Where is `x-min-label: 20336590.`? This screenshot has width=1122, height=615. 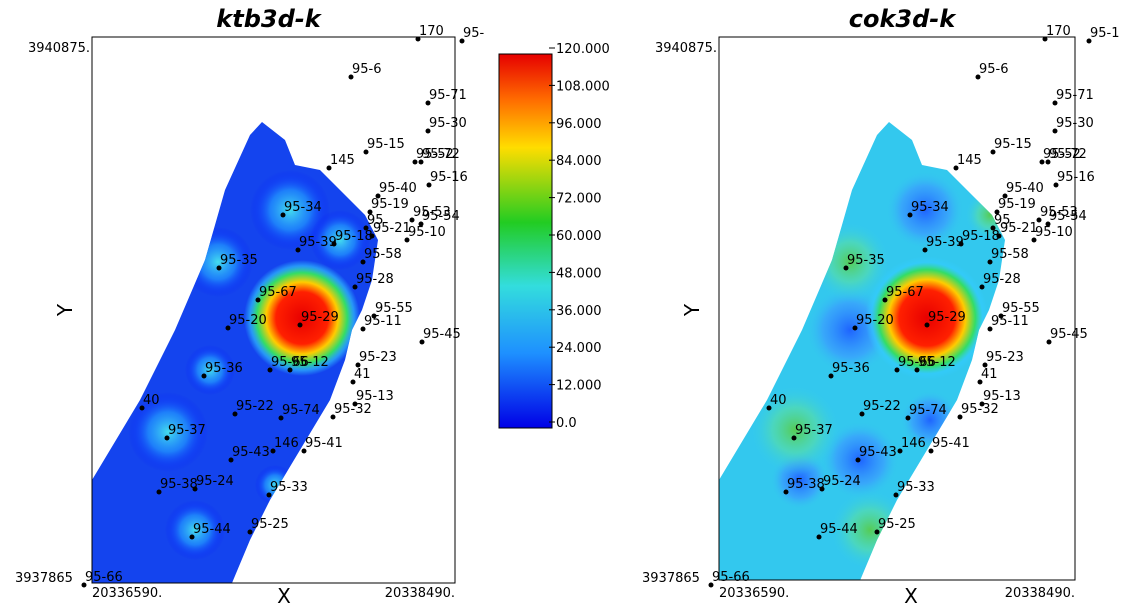
x-min-label: 20336590. is located at coordinates (127, 593).